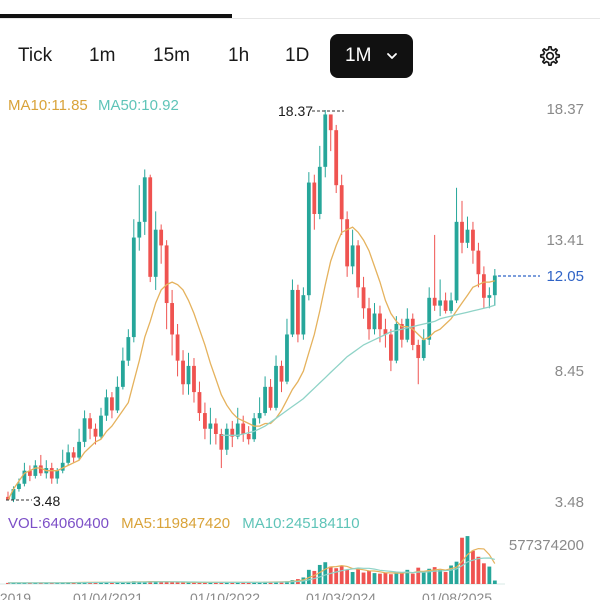 The image size is (600, 600). I want to click on gear-icon, so click(550, 56).